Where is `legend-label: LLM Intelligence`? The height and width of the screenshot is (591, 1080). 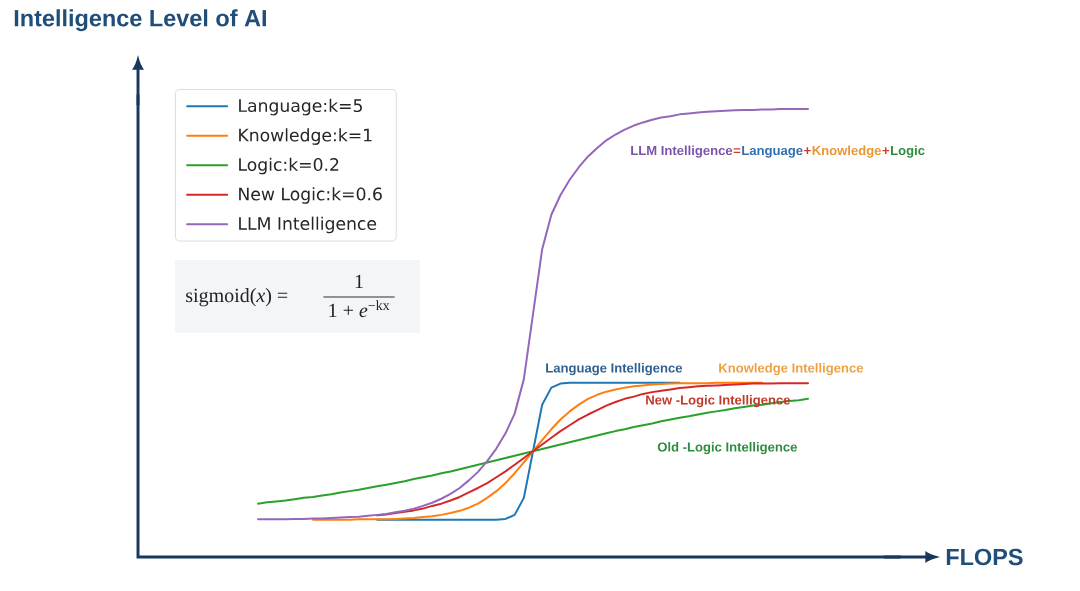 legend-label: LLM Intelligence is located at coordinates (308, 225).